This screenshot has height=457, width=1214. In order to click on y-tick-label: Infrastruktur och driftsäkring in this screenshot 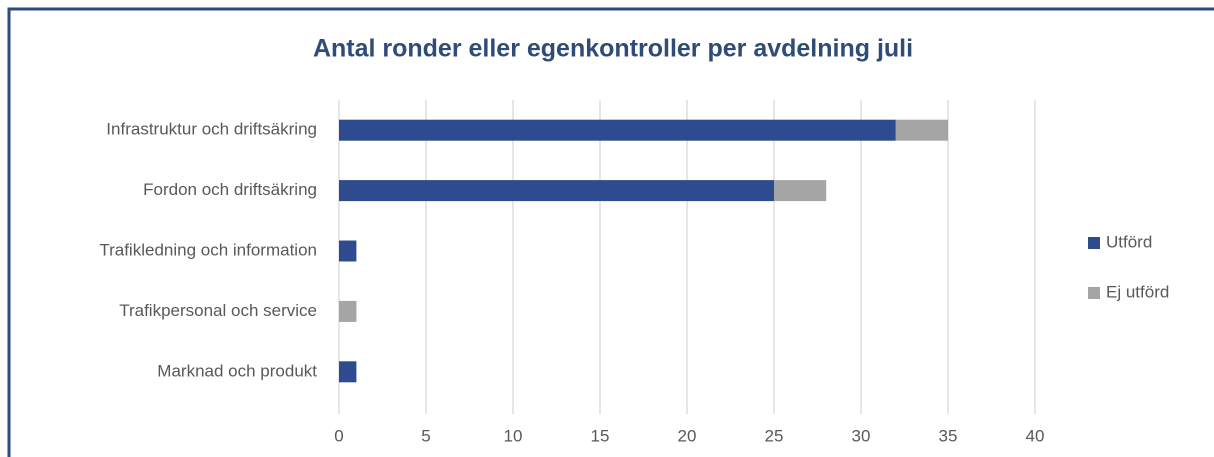, I will do `click(211, 129)`.